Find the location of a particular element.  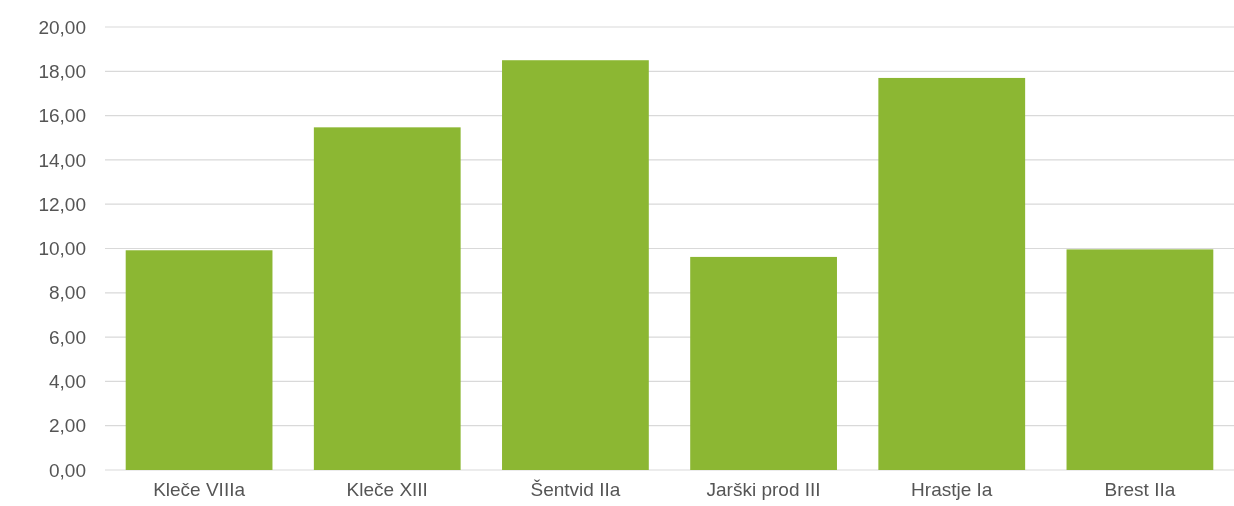

x-tick-label: Brest IIa is located at coordinates (1140, 489).